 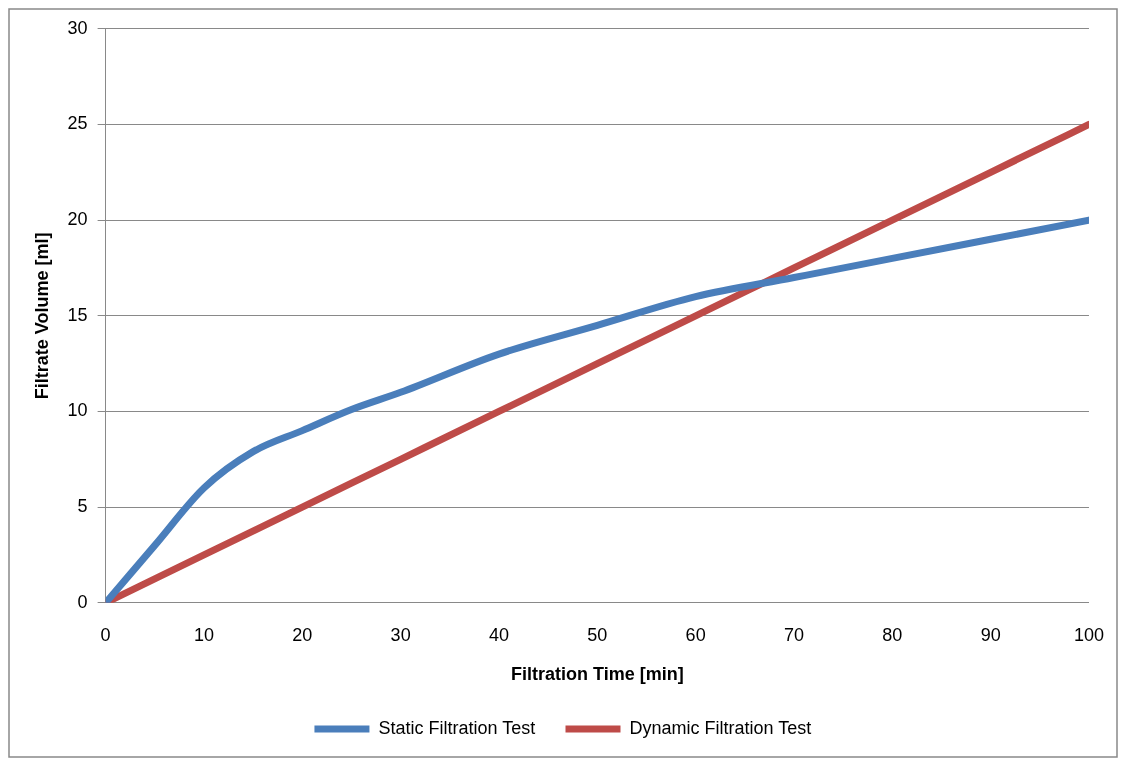 I want to click on y-tick-label: 10, so click(x=77, y=410).